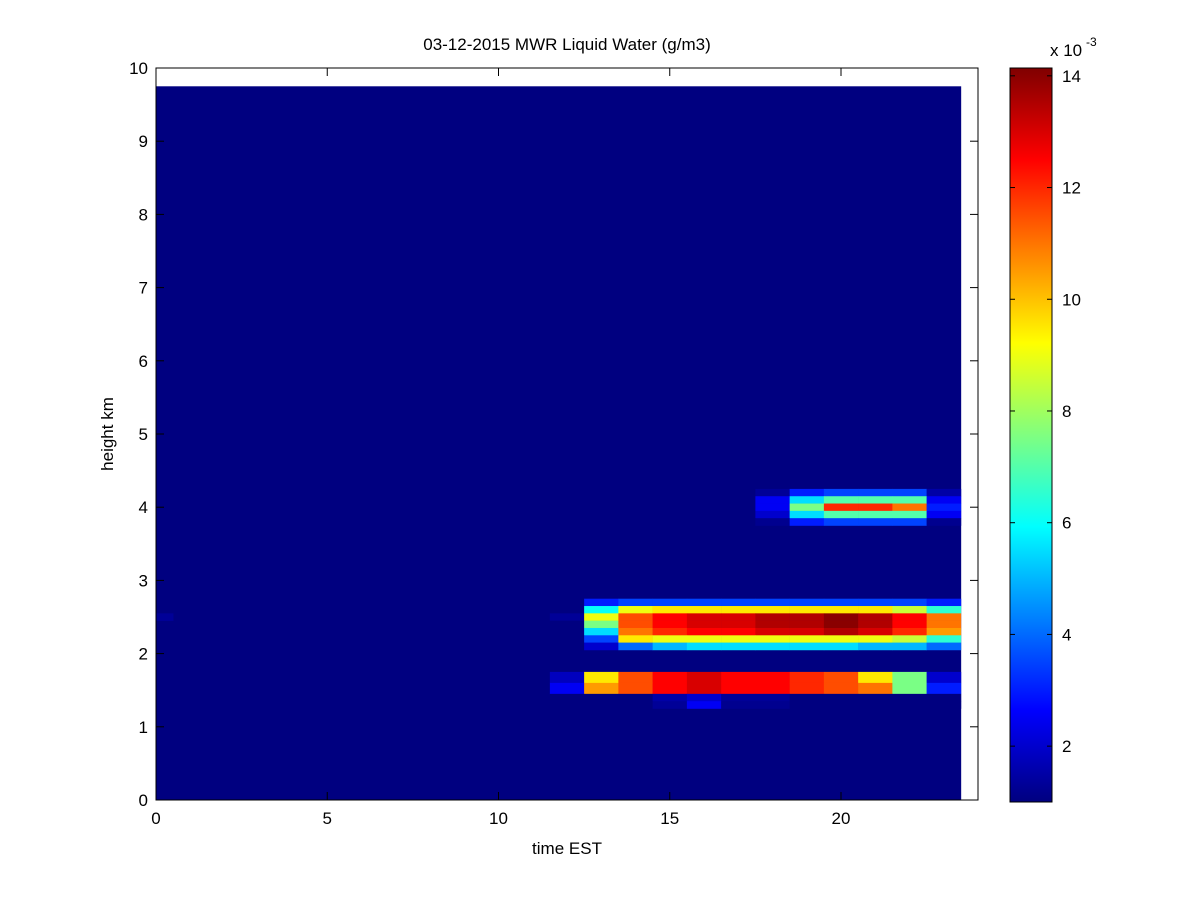 The image size is (1200, 905). Describe the element at coordinates (143, 654) in the screenshot. I see `y-tick-label: 2` at that location.